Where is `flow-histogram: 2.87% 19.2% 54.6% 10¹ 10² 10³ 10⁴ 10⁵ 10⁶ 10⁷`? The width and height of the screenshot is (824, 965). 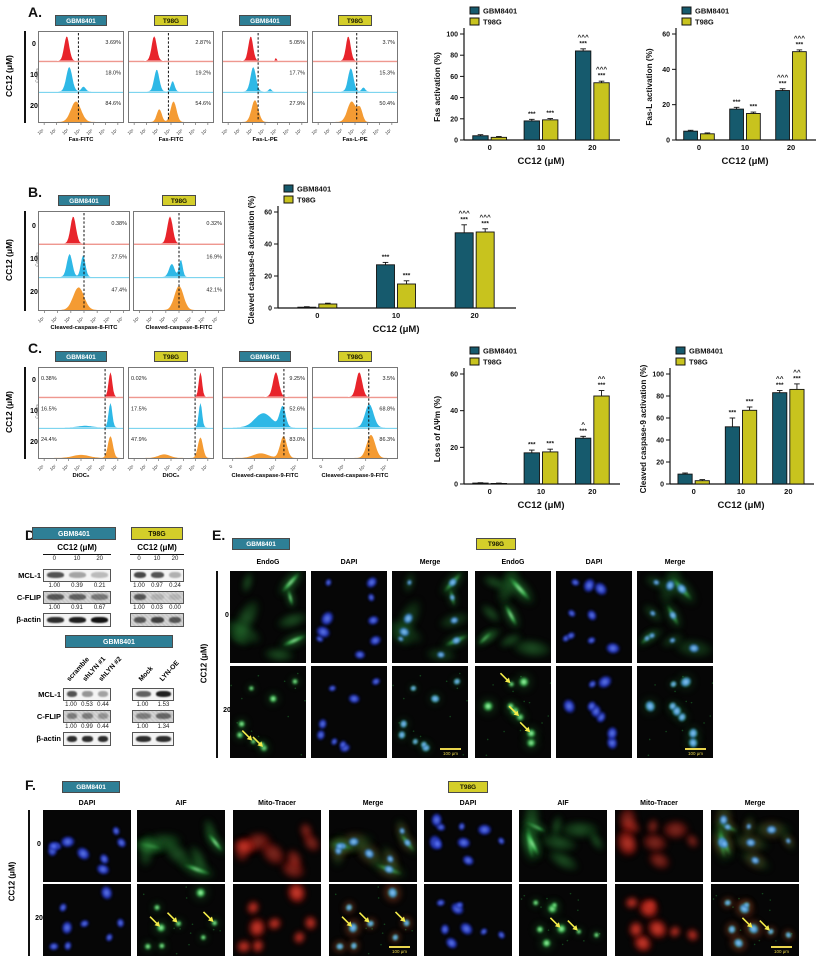 flow-histogram: 2.87% 19.2% 54.6% 10¹ 10² 10³ 10⁴ 10⁵ 10⁶ 10⁷ is located at coordinates (170, 83).